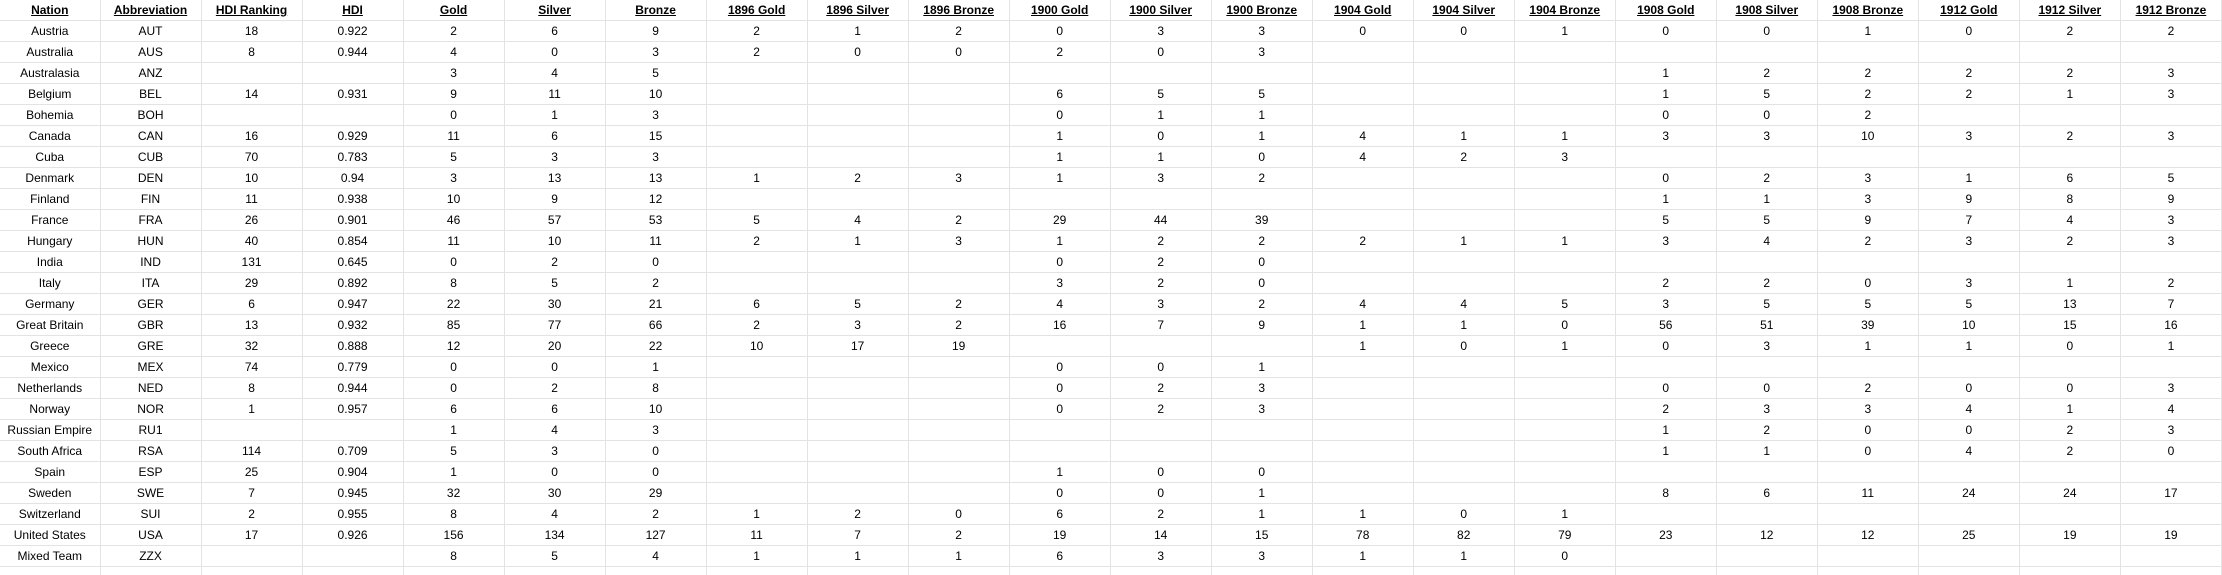 The height and width of the screenshot is (575, 2222). Describe the element at coordinates (352, 220) in the screenshot. I see `data-cell: 0.901` at that location.